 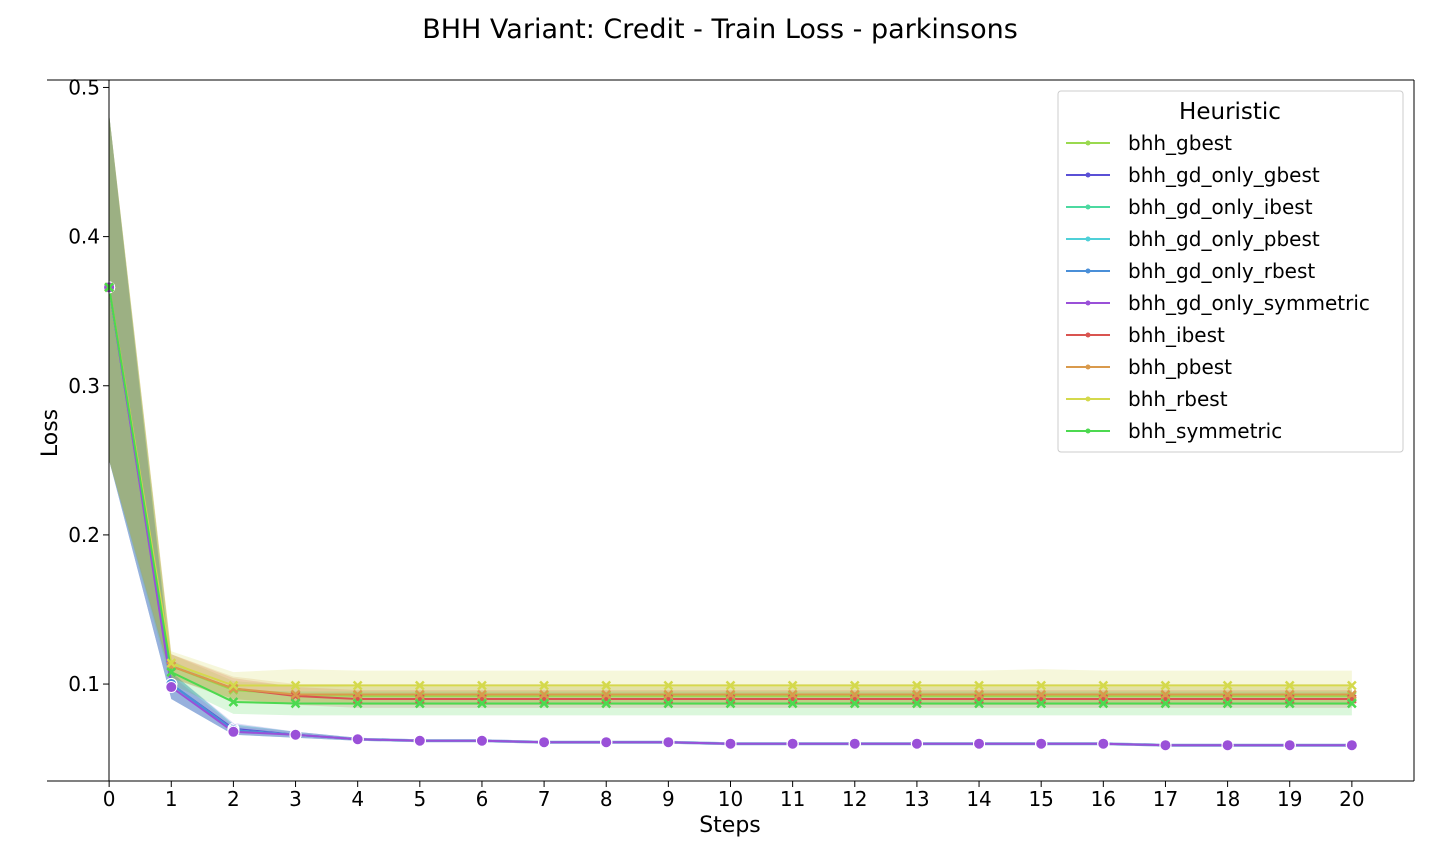 What do you see at coordinates (916, 799) in the screenshot?
I see `x-tick-label: 13` at bounding box center [916, 799].